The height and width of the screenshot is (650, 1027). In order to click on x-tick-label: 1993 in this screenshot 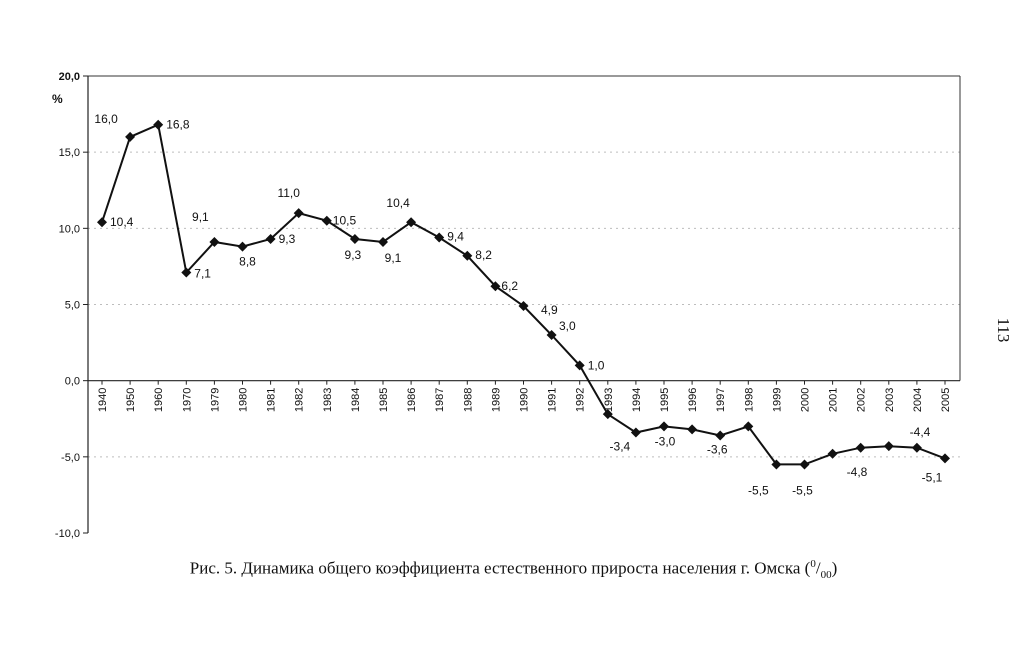, I will do `click(609, 400)`.